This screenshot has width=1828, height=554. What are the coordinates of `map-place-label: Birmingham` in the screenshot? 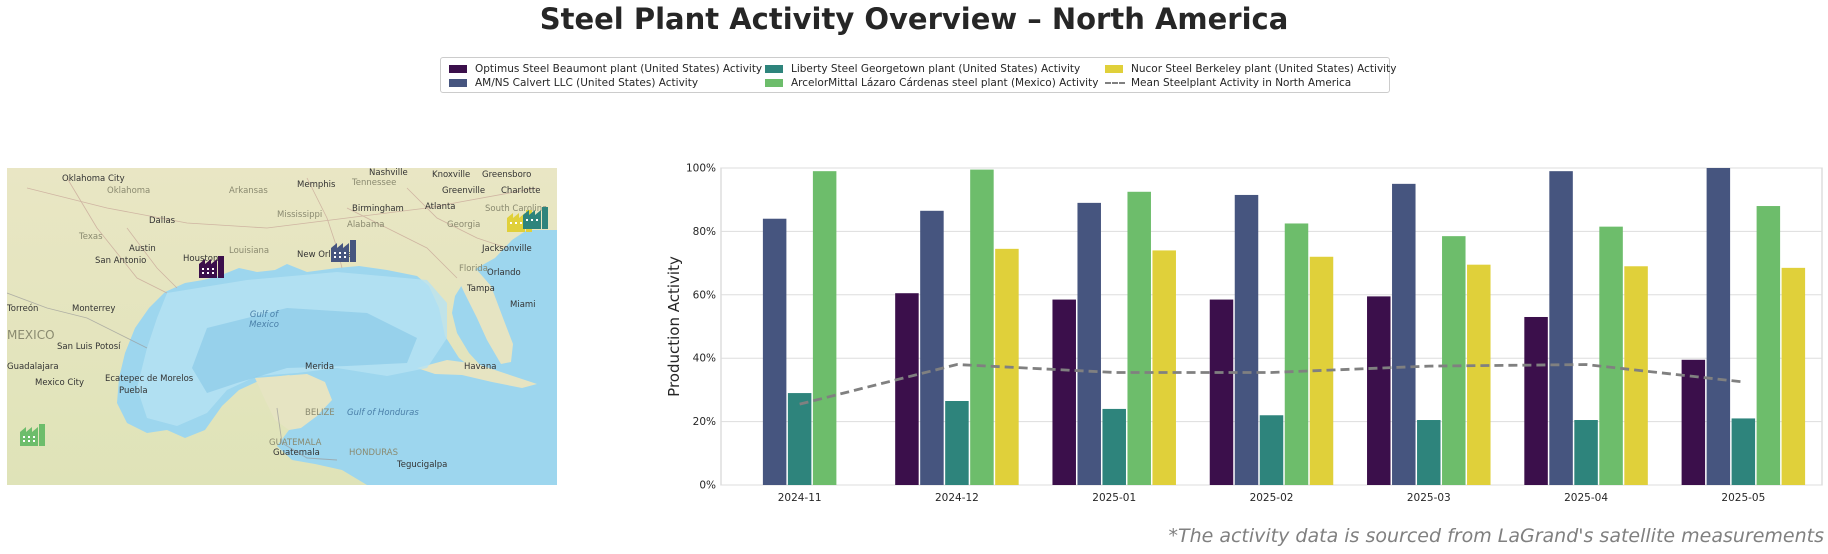 It's located at (378, 209).